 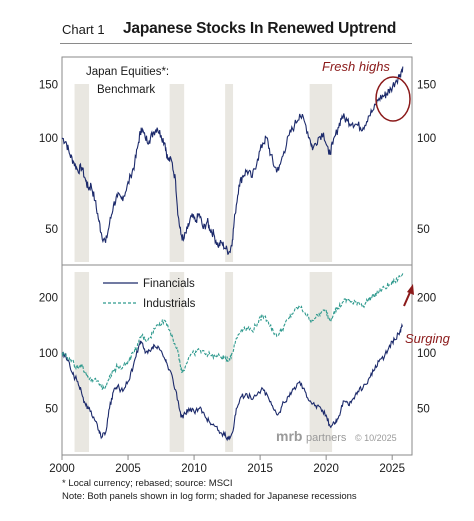 What do you see at coordinates (169, 304) in the screenshot?
I see `legend-industrials-label: Industrials` at bounding box center [169, 304].